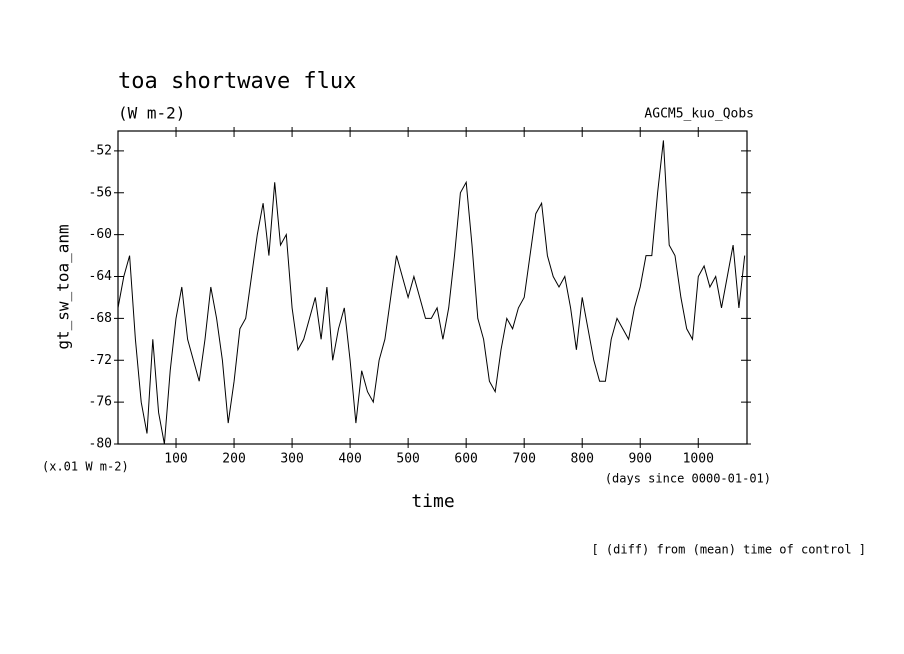 The height and width of the screenshot is (654, 904). I want to click on x-tick-label: 800, so click(581, 459).